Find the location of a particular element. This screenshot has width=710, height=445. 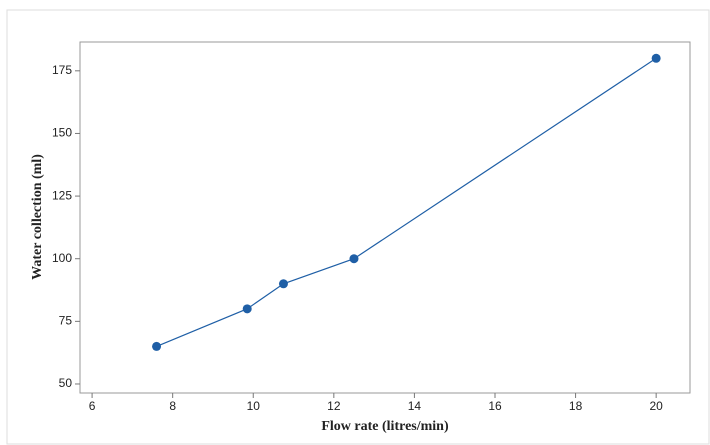

x-tick-label: 14 is located at coordinates (415, 406).